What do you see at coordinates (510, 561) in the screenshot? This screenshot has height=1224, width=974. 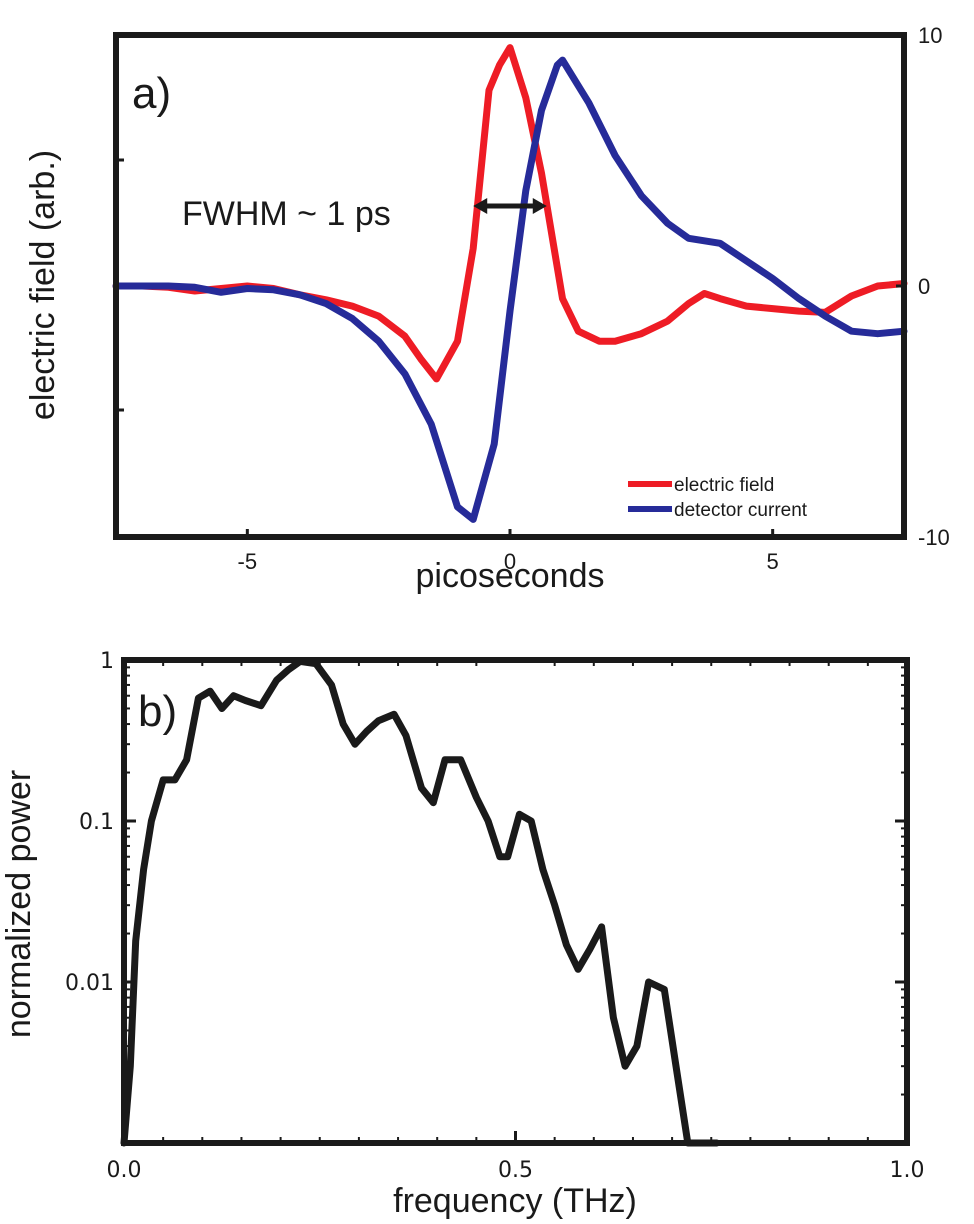 I see `panel-a-x-tick-label: 0` at bounding box center [510, 561].